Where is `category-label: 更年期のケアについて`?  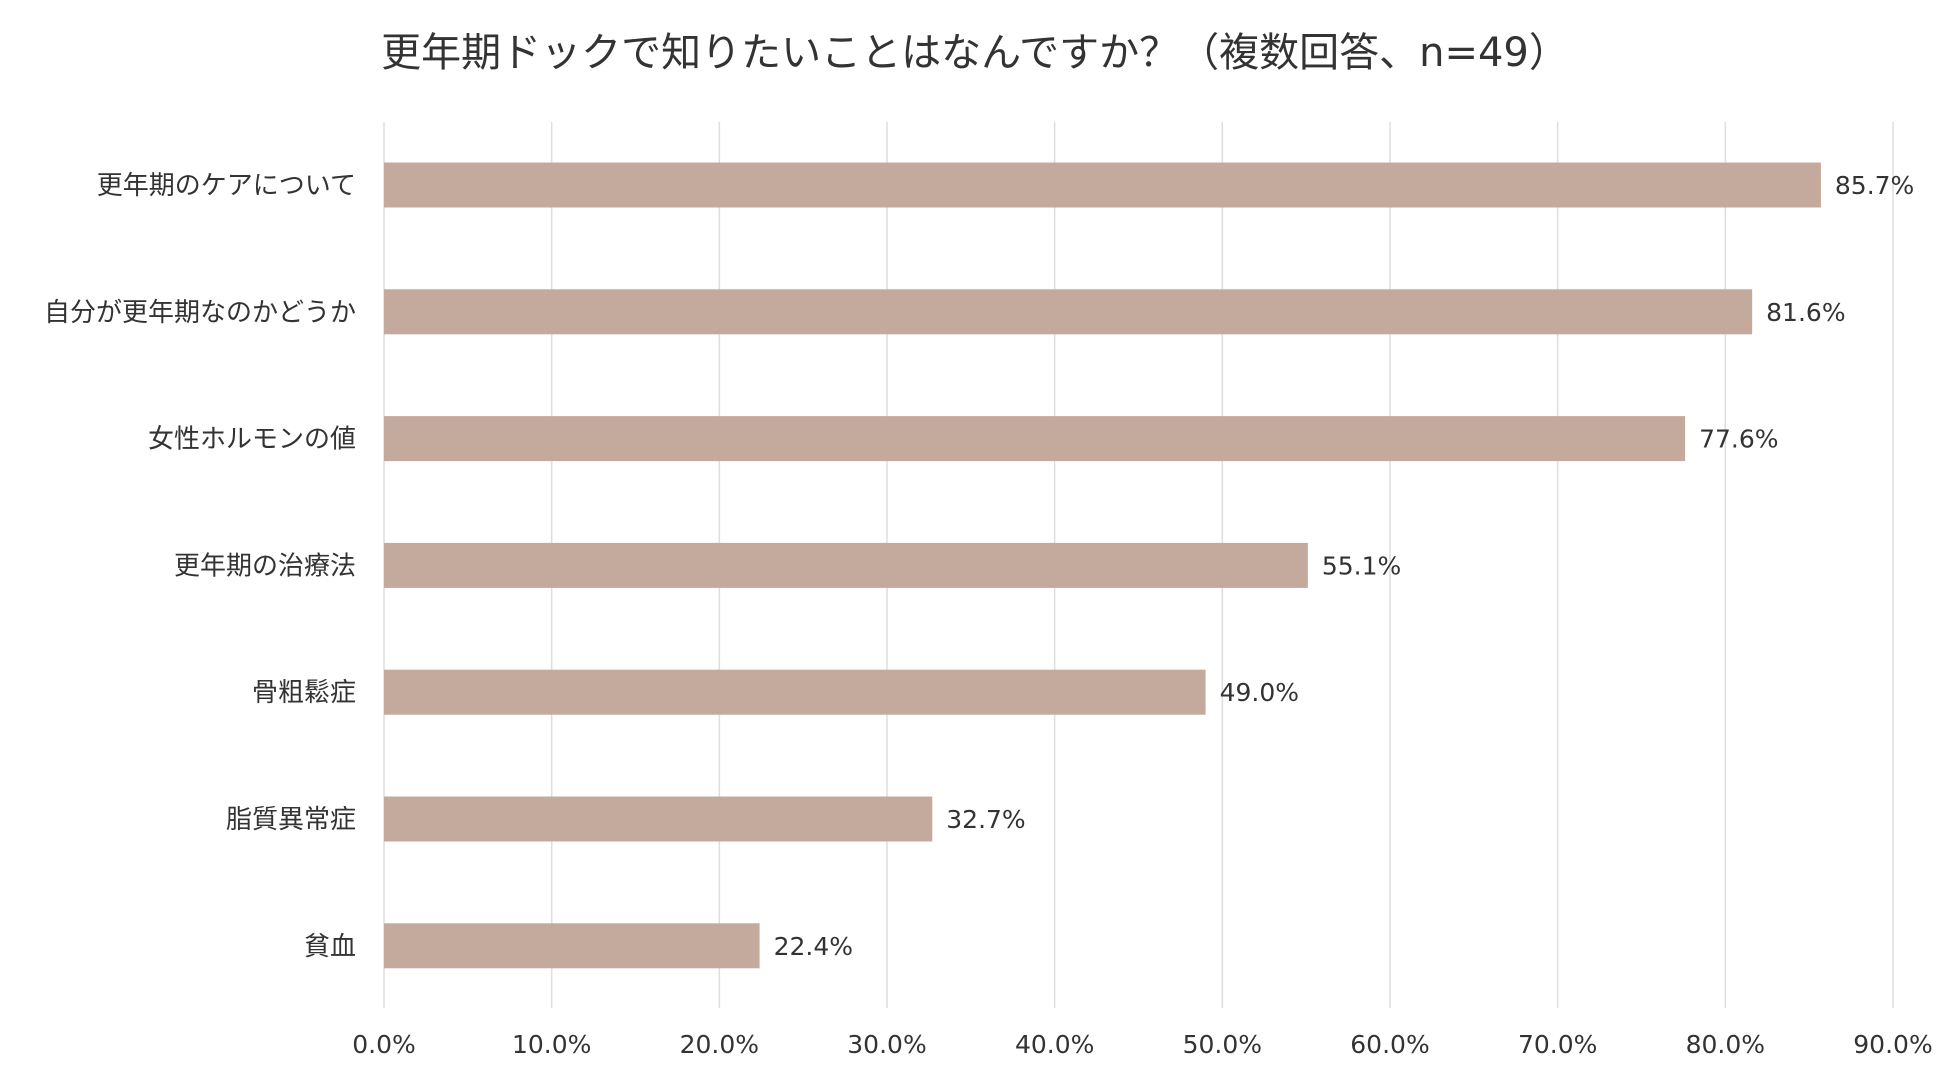
category-label: 更年期のケアについて is located at coordinates (226, 186).